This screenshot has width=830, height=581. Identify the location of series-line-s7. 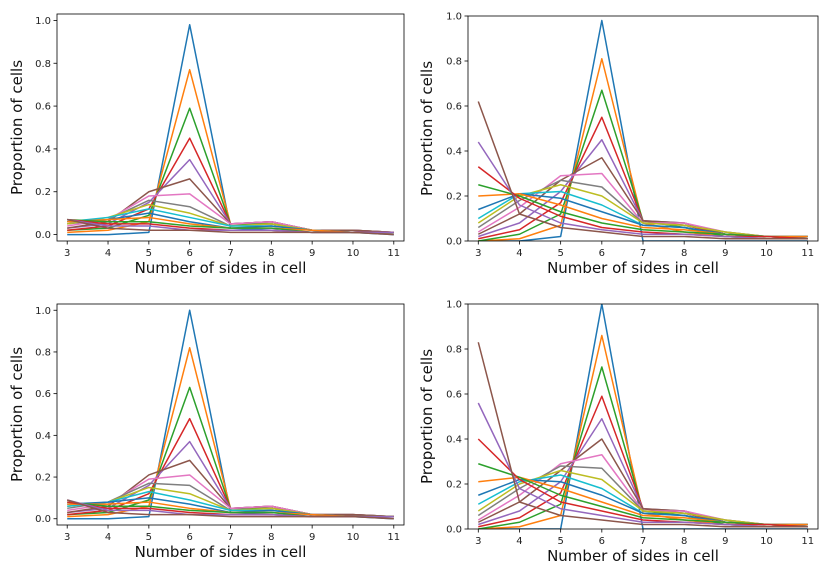
(642, 490).